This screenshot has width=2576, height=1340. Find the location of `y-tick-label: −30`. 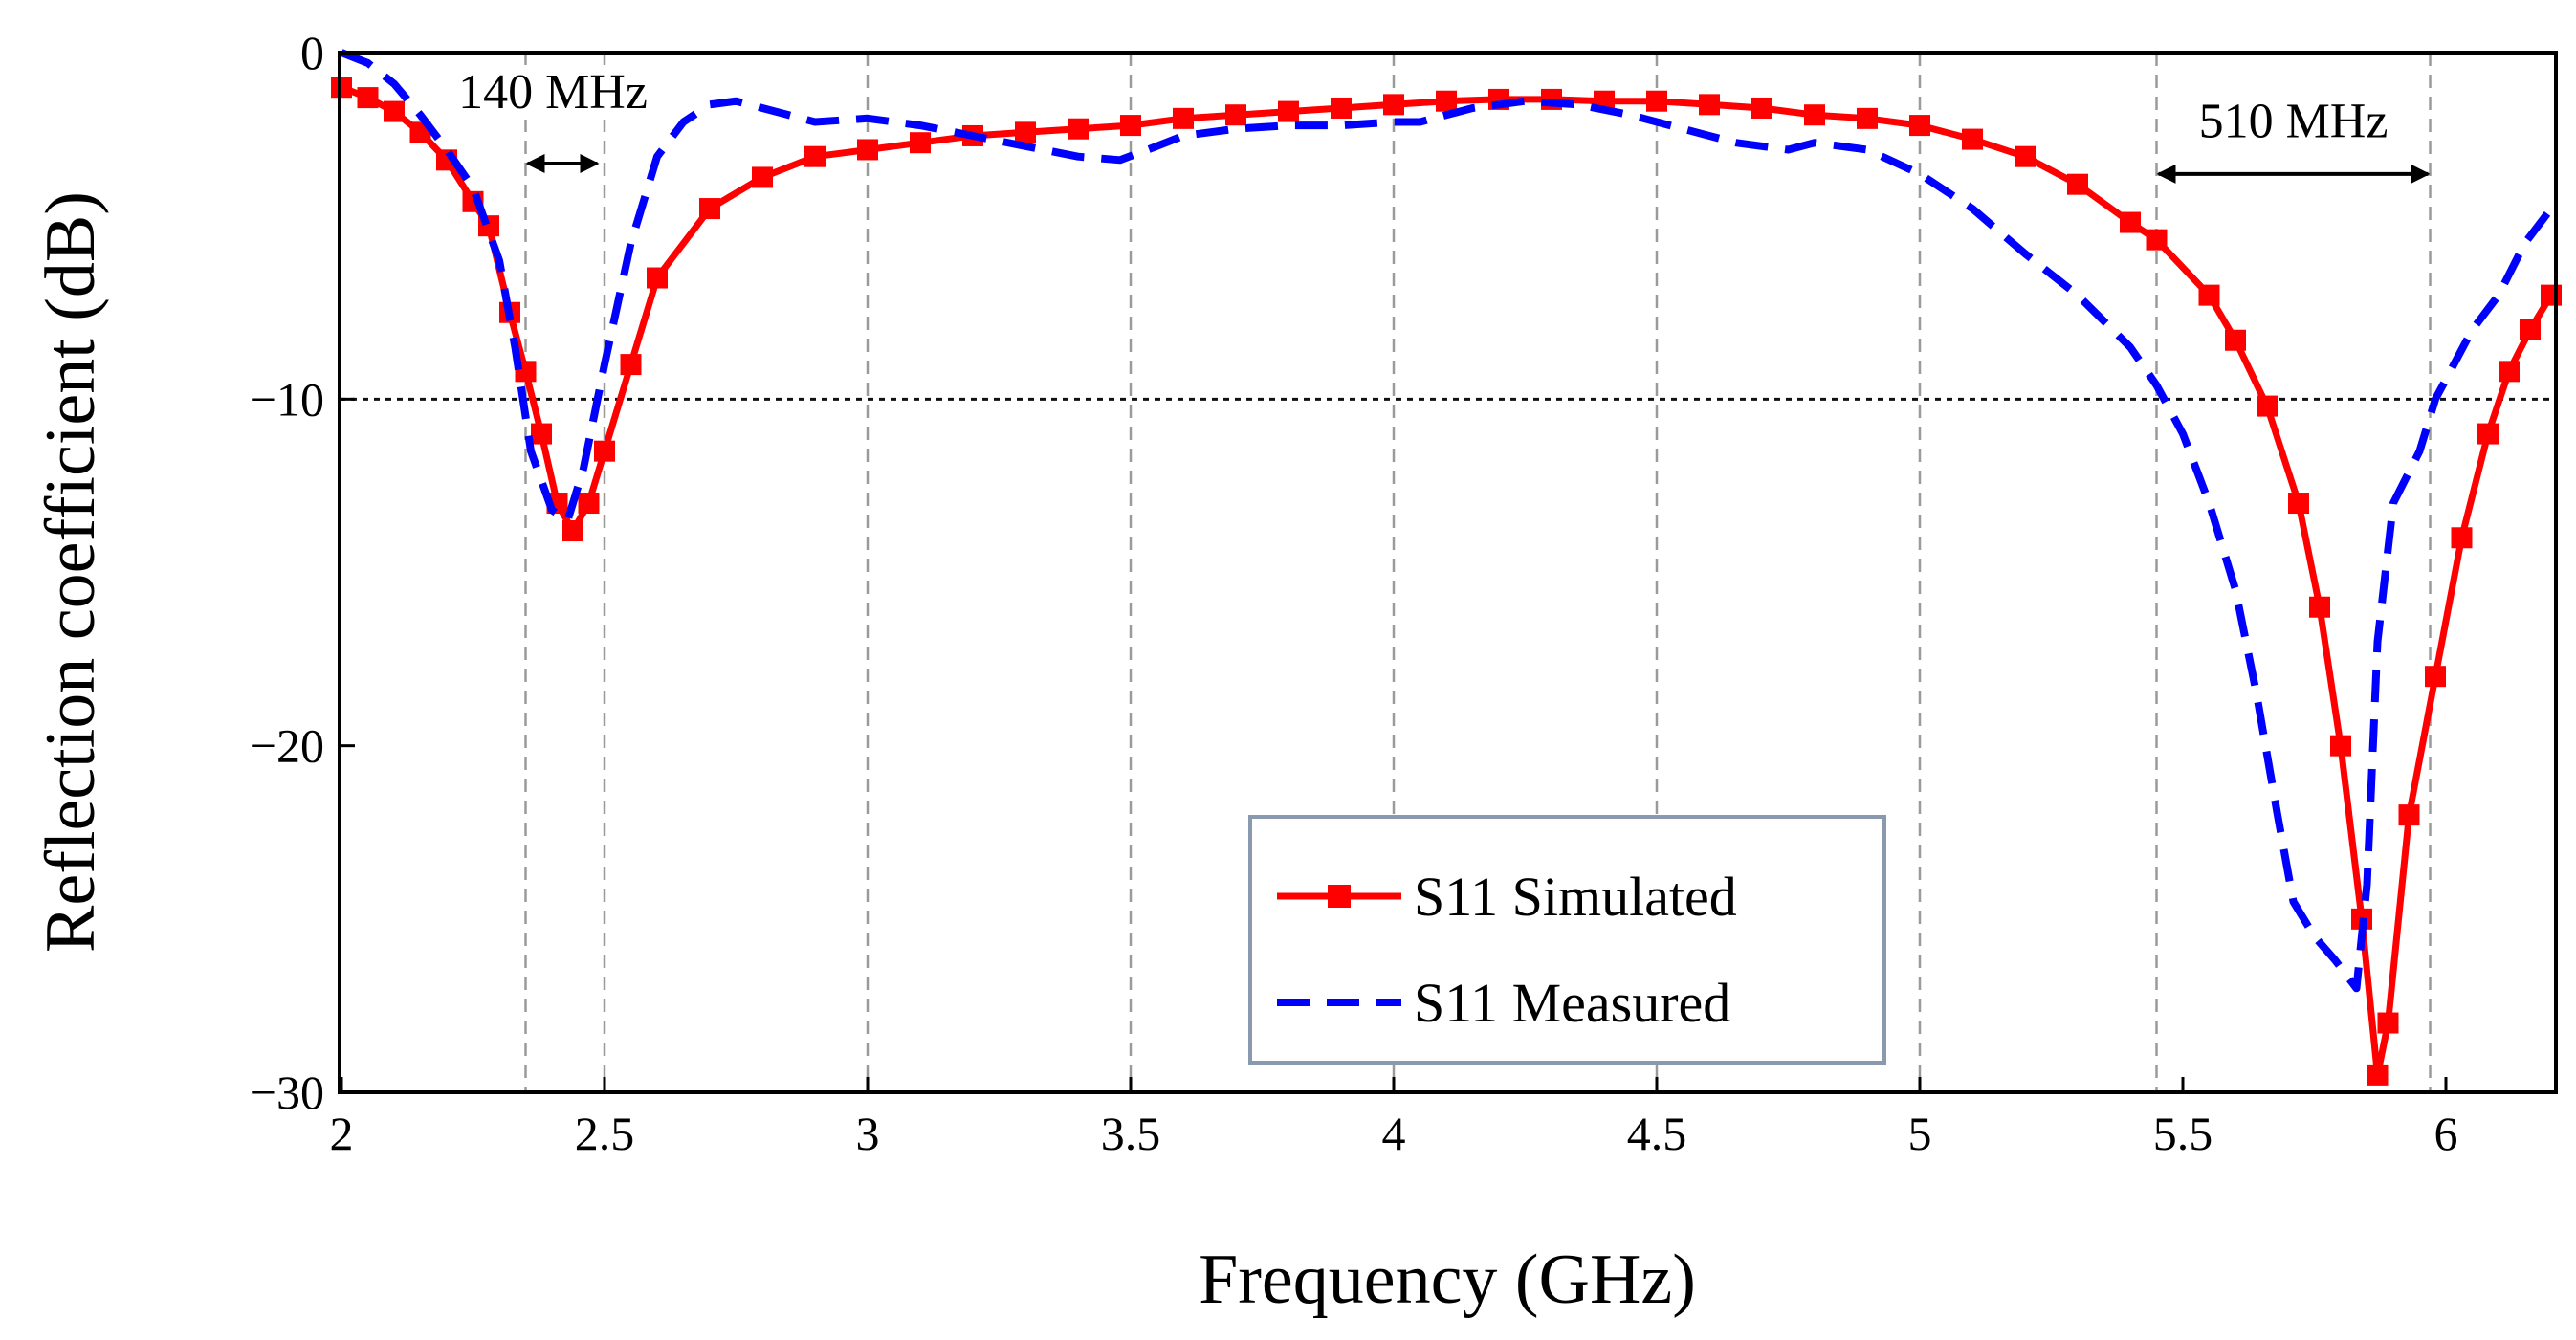

y-tick-label: −30 is located at coordinates (287, 1092).